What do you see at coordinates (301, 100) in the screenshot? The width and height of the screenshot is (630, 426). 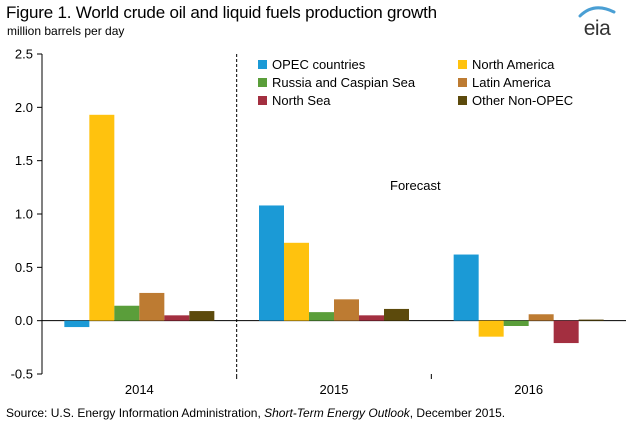 I see `legend-label: North Sea` at bounding box center [301, 100].